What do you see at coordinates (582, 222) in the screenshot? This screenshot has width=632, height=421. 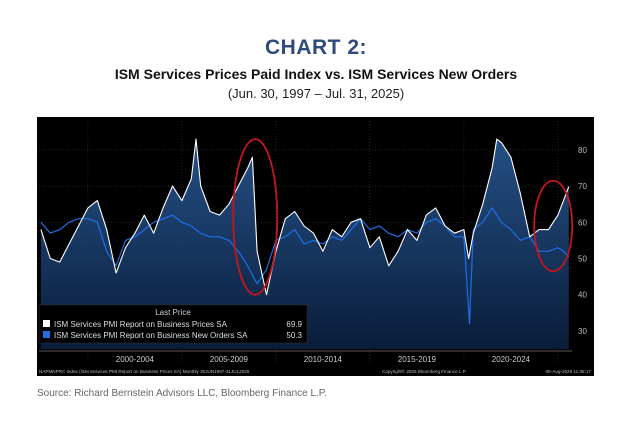 I see `y-tick-label: 60` at bounding box center [582, 222].